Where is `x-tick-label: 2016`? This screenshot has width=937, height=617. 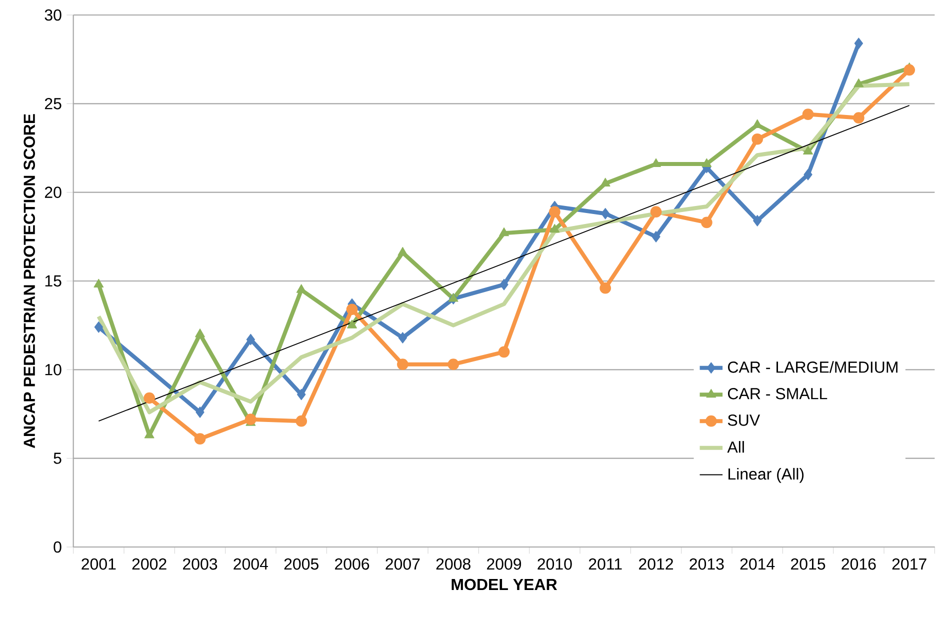
x-tick-label: 2016 is located at coordinates (859, 564).